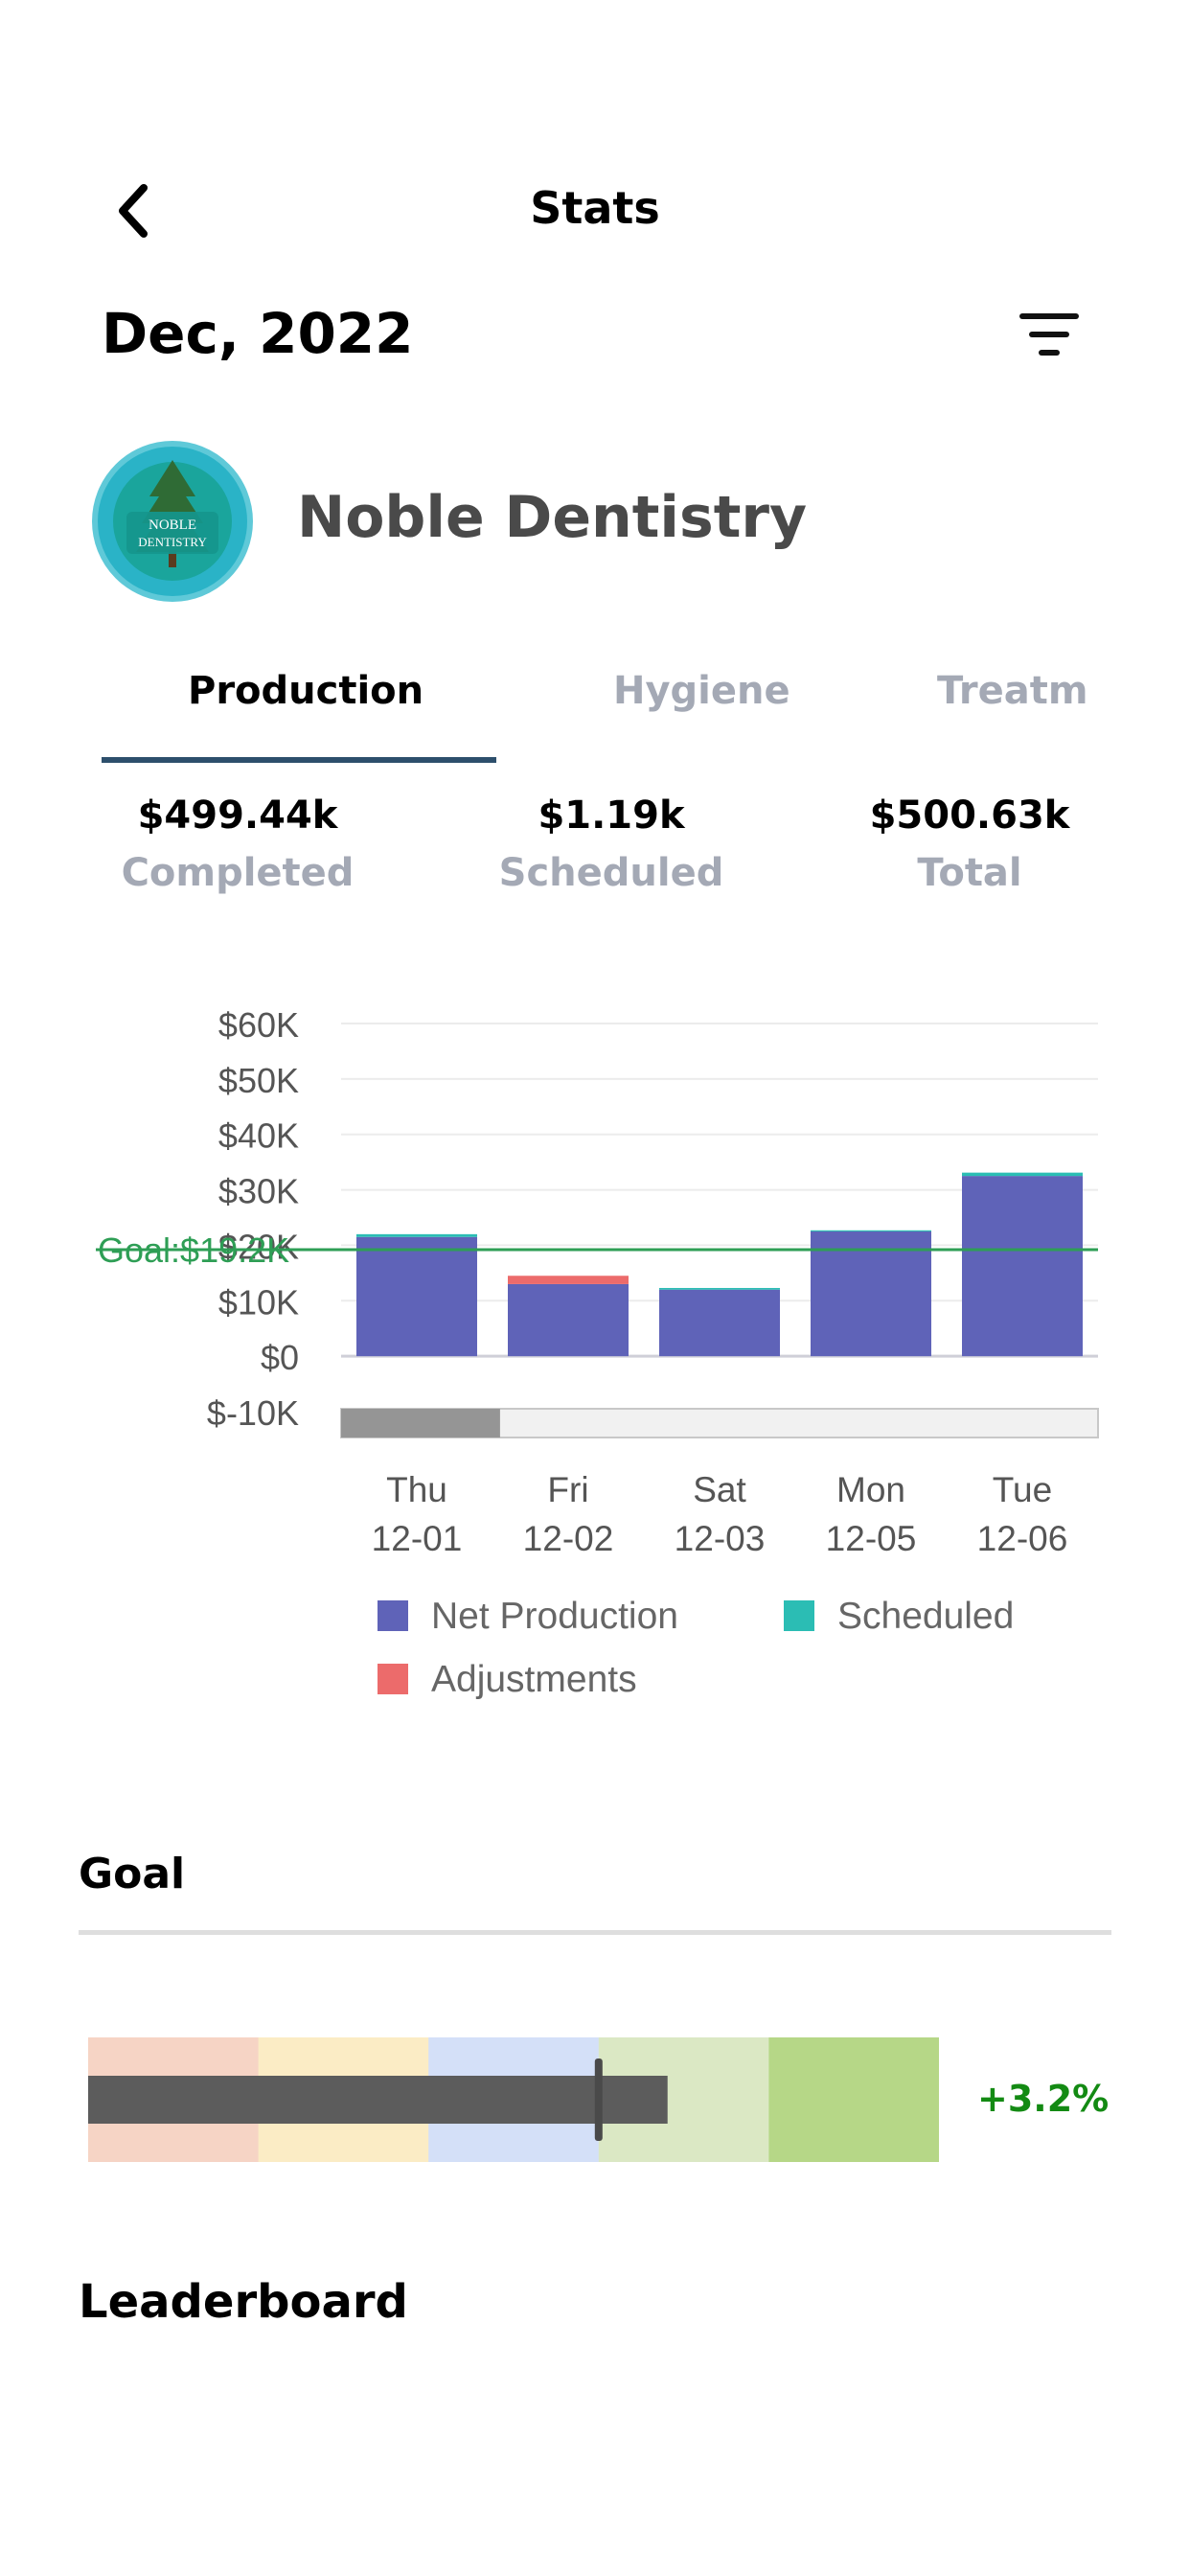 The height and width of the screenshot is (2576, 1190). Describe the element at coordinates (595, 1932) in the screenshot. I see `goal-divider` at that location.